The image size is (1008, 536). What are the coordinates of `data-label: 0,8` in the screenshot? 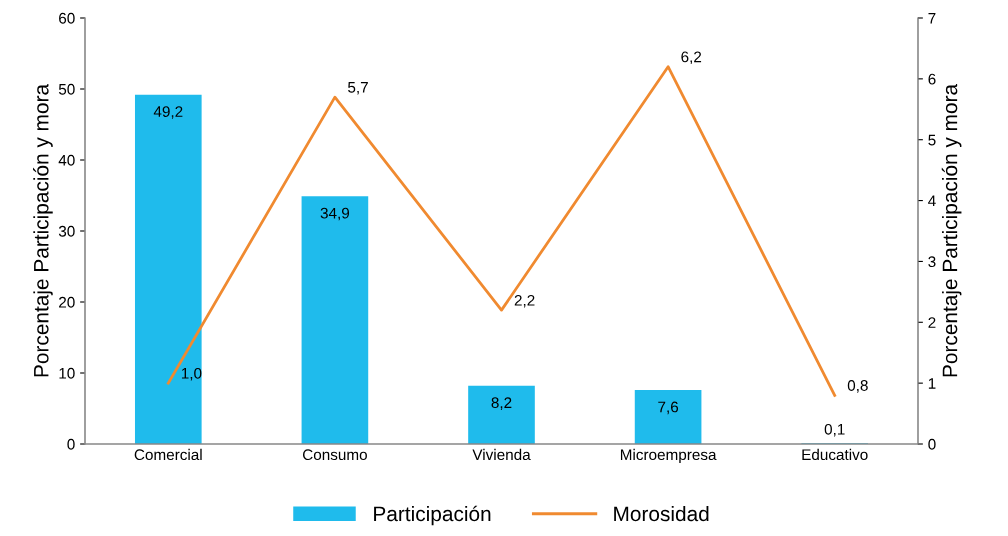 It's located at (857, 386).